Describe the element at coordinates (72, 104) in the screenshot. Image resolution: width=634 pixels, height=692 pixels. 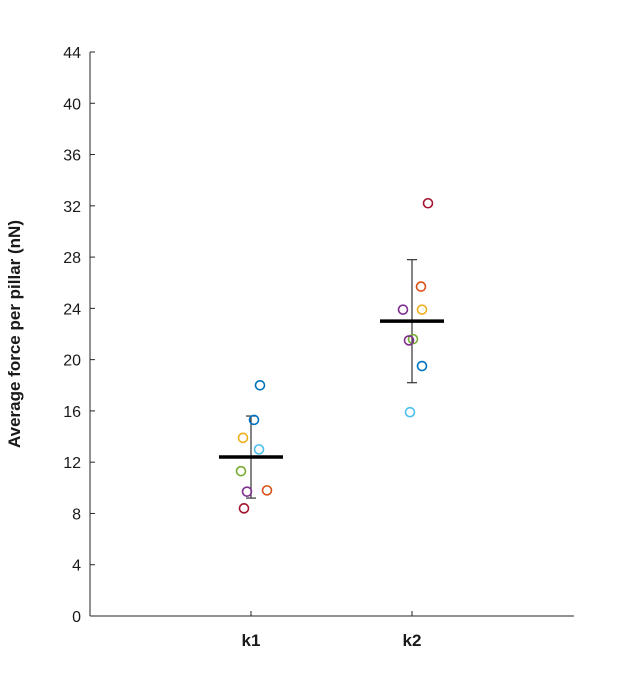
I see `y-tick-label: 40` at that location.